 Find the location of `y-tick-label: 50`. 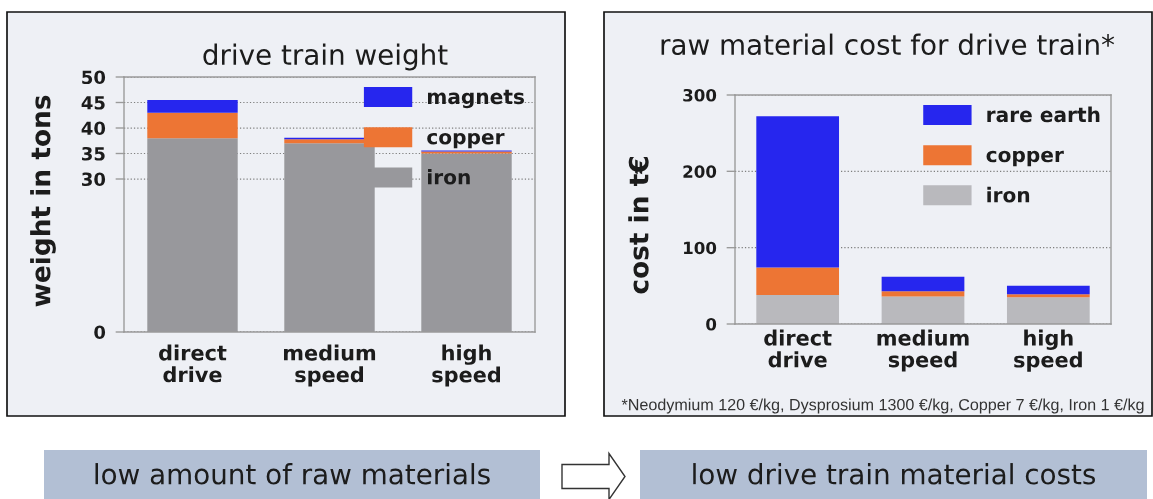

y-tick-label: 50 is located at coordinates (94, 77).